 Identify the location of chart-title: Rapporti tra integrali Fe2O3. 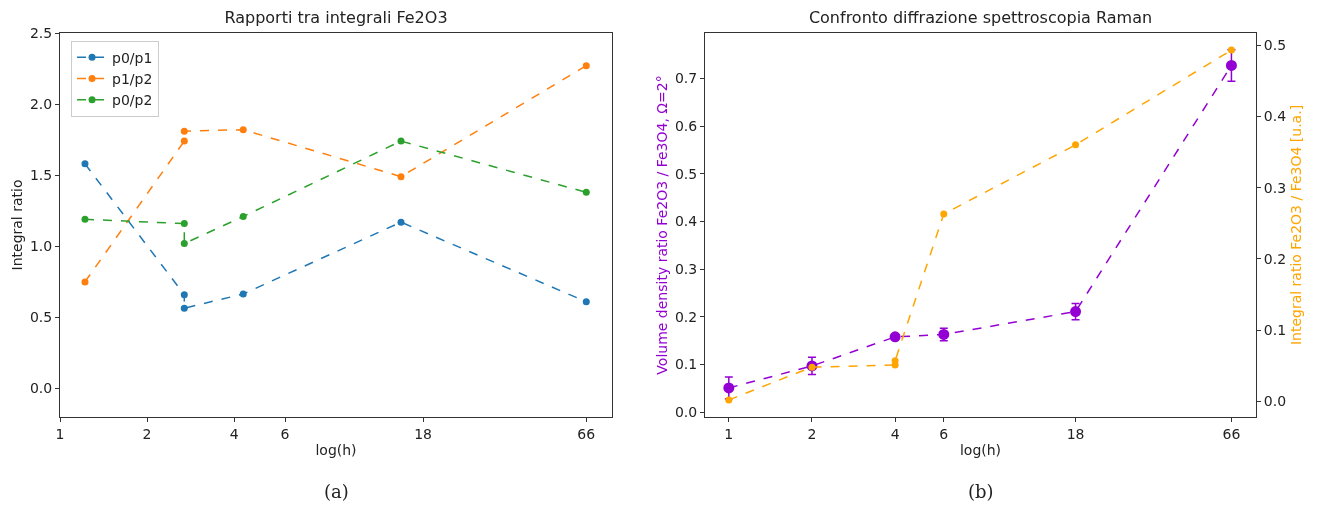
(336, 18).